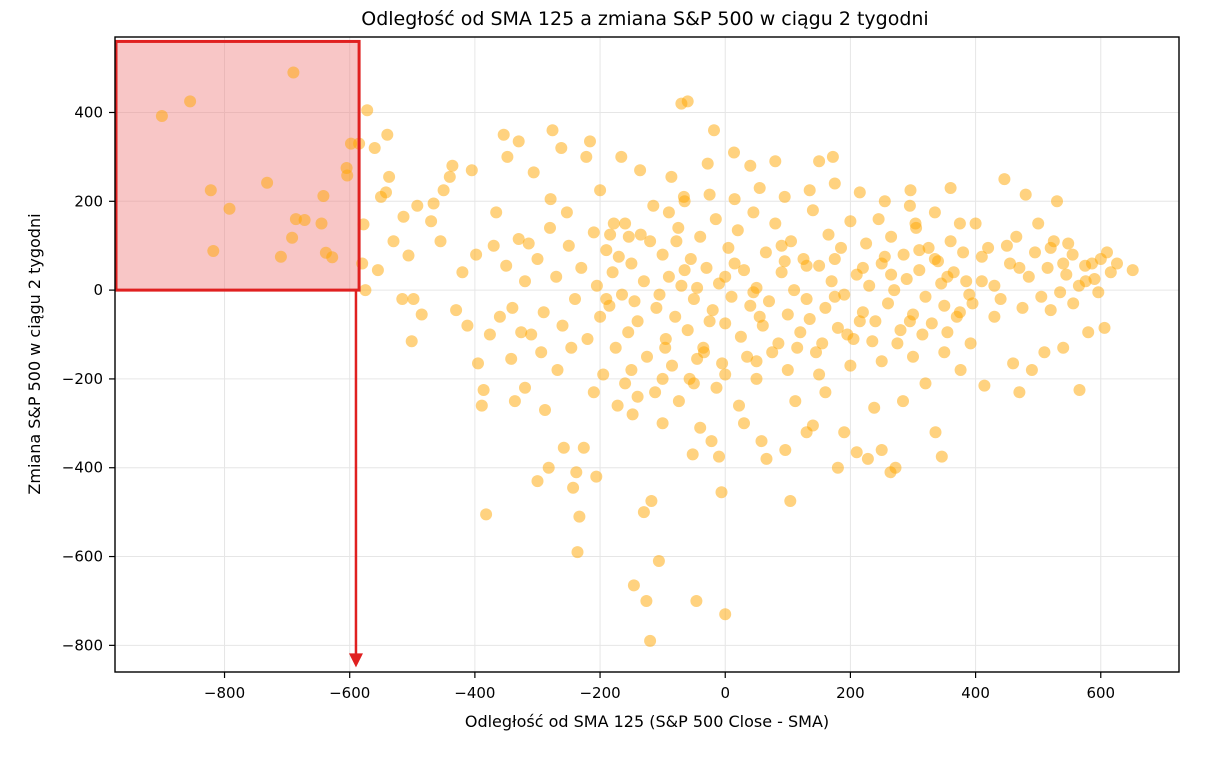 This screenshot has height=760, width=1209. I want to click on y-tick-label: 0, so click(98, 290).